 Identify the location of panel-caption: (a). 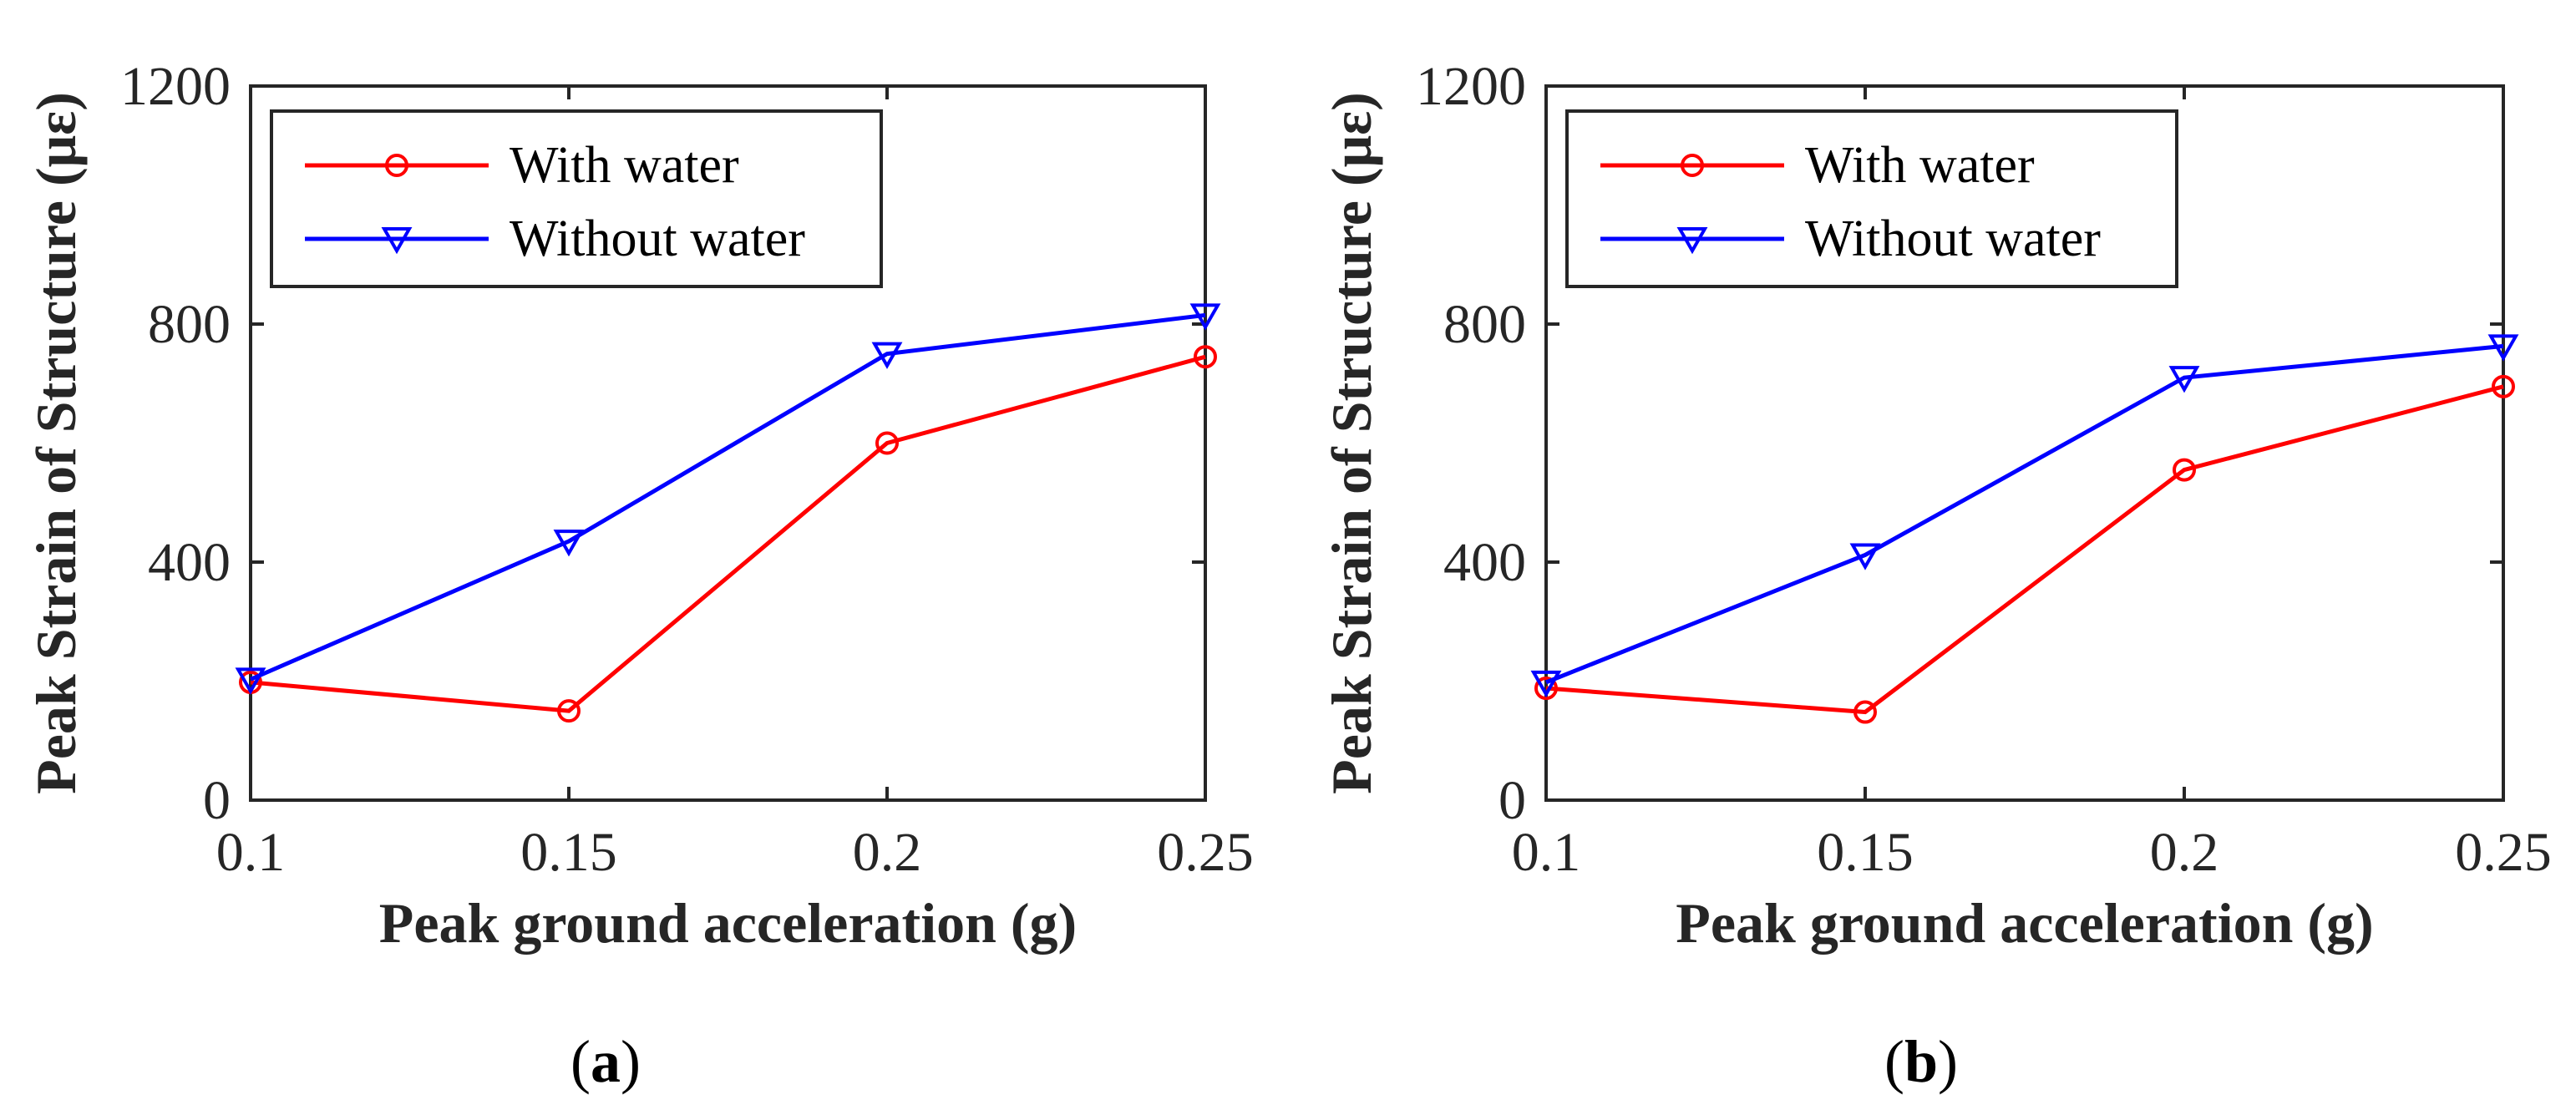
(605, 1061).